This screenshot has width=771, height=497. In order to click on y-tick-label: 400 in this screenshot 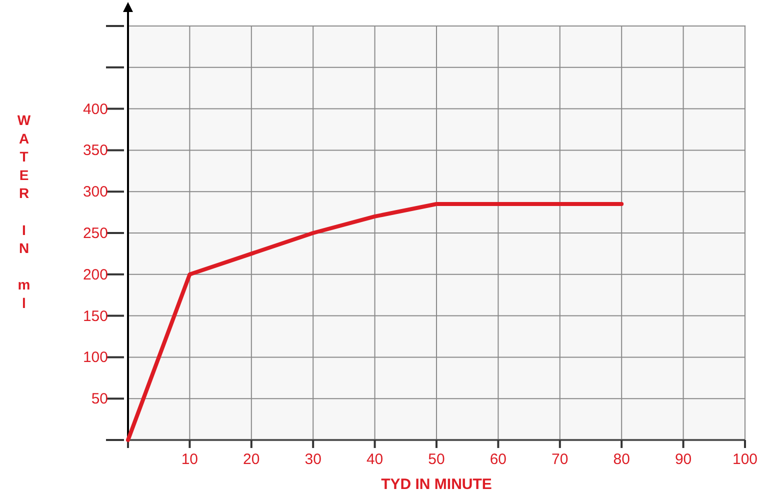, I will do `click(95, 109)`.